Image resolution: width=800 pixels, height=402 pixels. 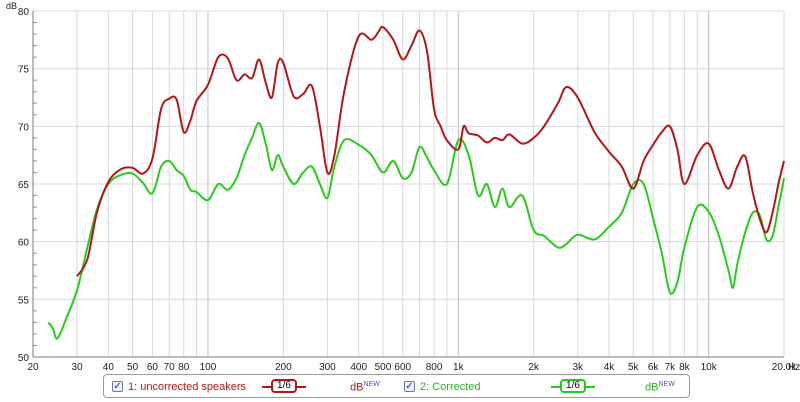 I want to click on series1-visibility-checkbox: ✓, so click(x=117, y=386).